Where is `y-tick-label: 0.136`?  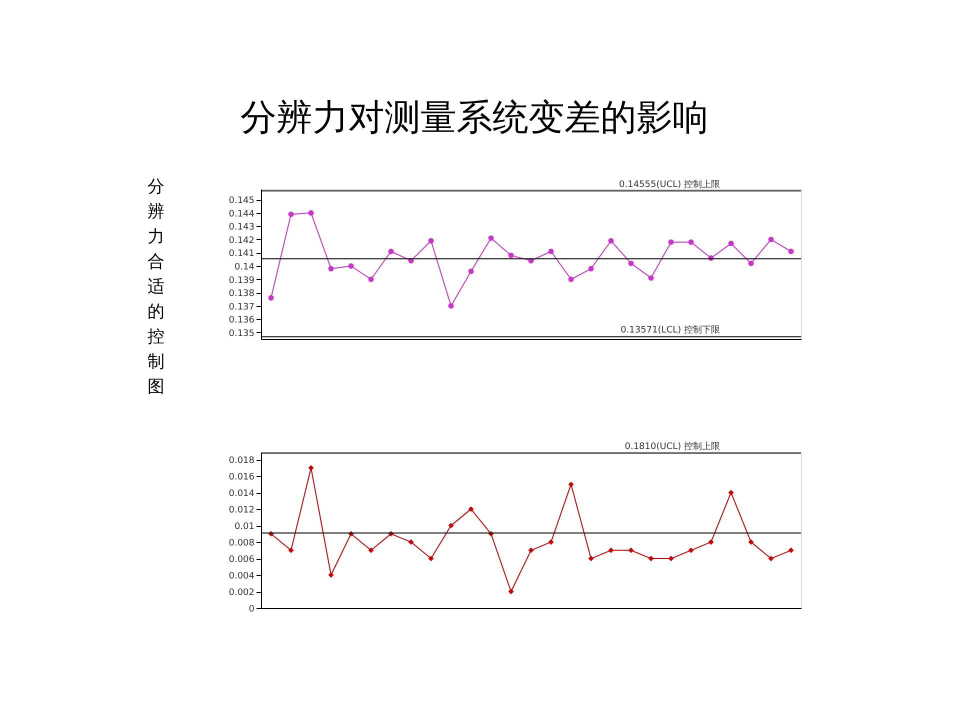 y-tick-label: 0.136 is located at coordinates (241, 321).